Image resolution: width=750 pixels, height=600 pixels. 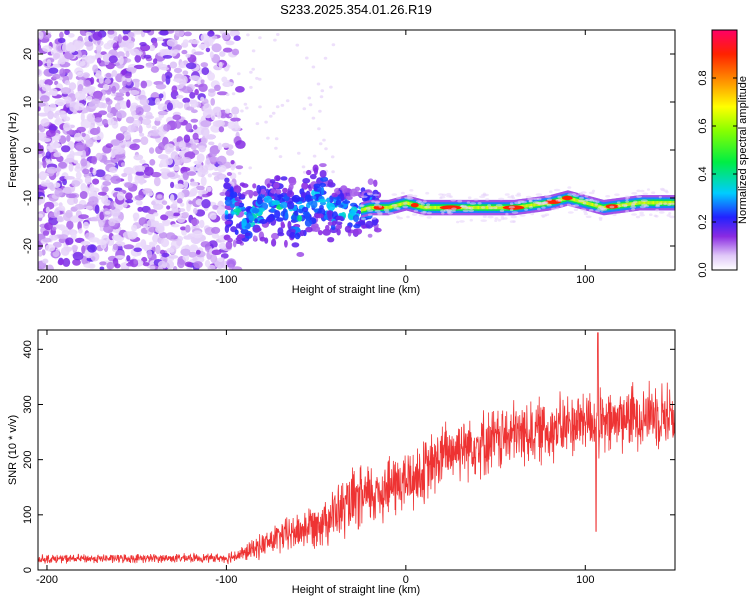 What do you see at coordinates (28, 570) in the screenshot?
I see `y-tick-label: 0` at bounding box center [28, 570].